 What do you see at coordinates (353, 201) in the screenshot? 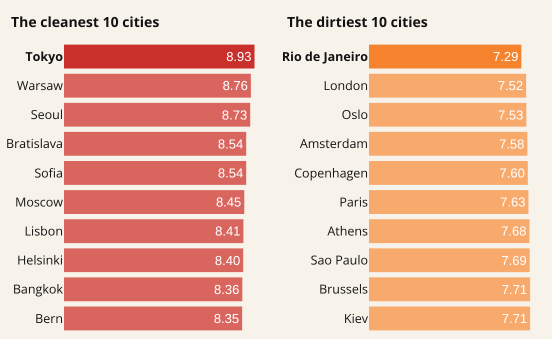
I see `y-tick-label: Paris` at bounding box center [353, 201].